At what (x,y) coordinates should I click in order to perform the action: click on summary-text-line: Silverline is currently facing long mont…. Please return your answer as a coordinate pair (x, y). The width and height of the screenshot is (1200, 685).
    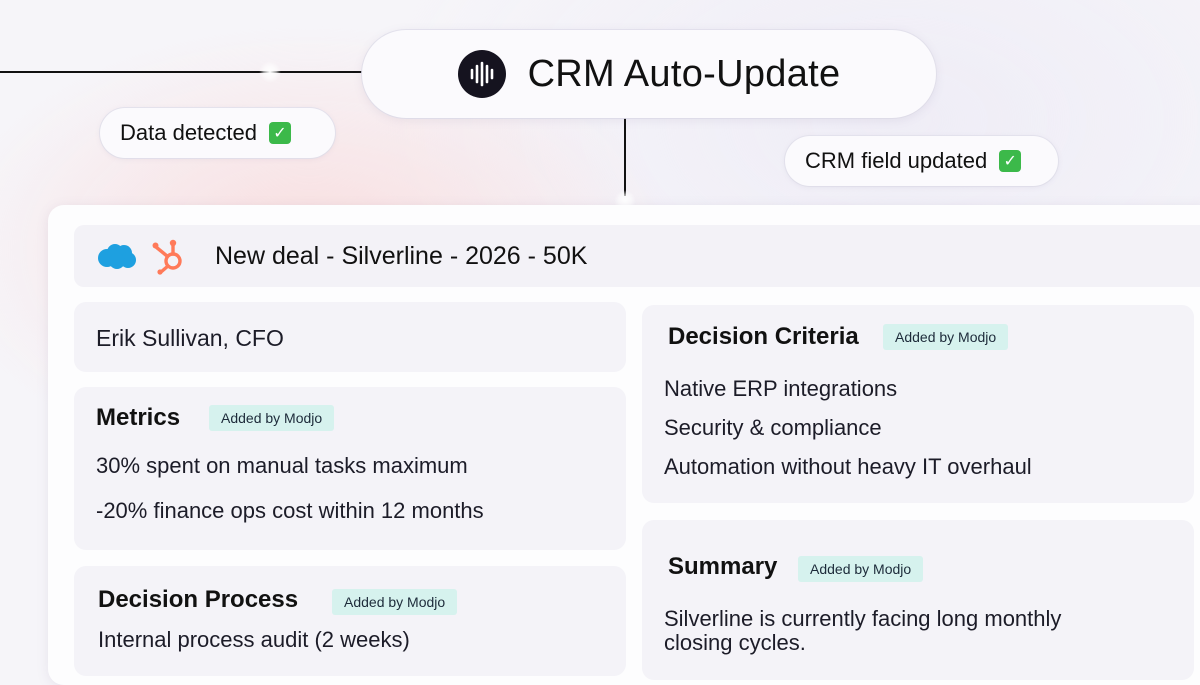
    Looking at the image, I should click on (863, 618).